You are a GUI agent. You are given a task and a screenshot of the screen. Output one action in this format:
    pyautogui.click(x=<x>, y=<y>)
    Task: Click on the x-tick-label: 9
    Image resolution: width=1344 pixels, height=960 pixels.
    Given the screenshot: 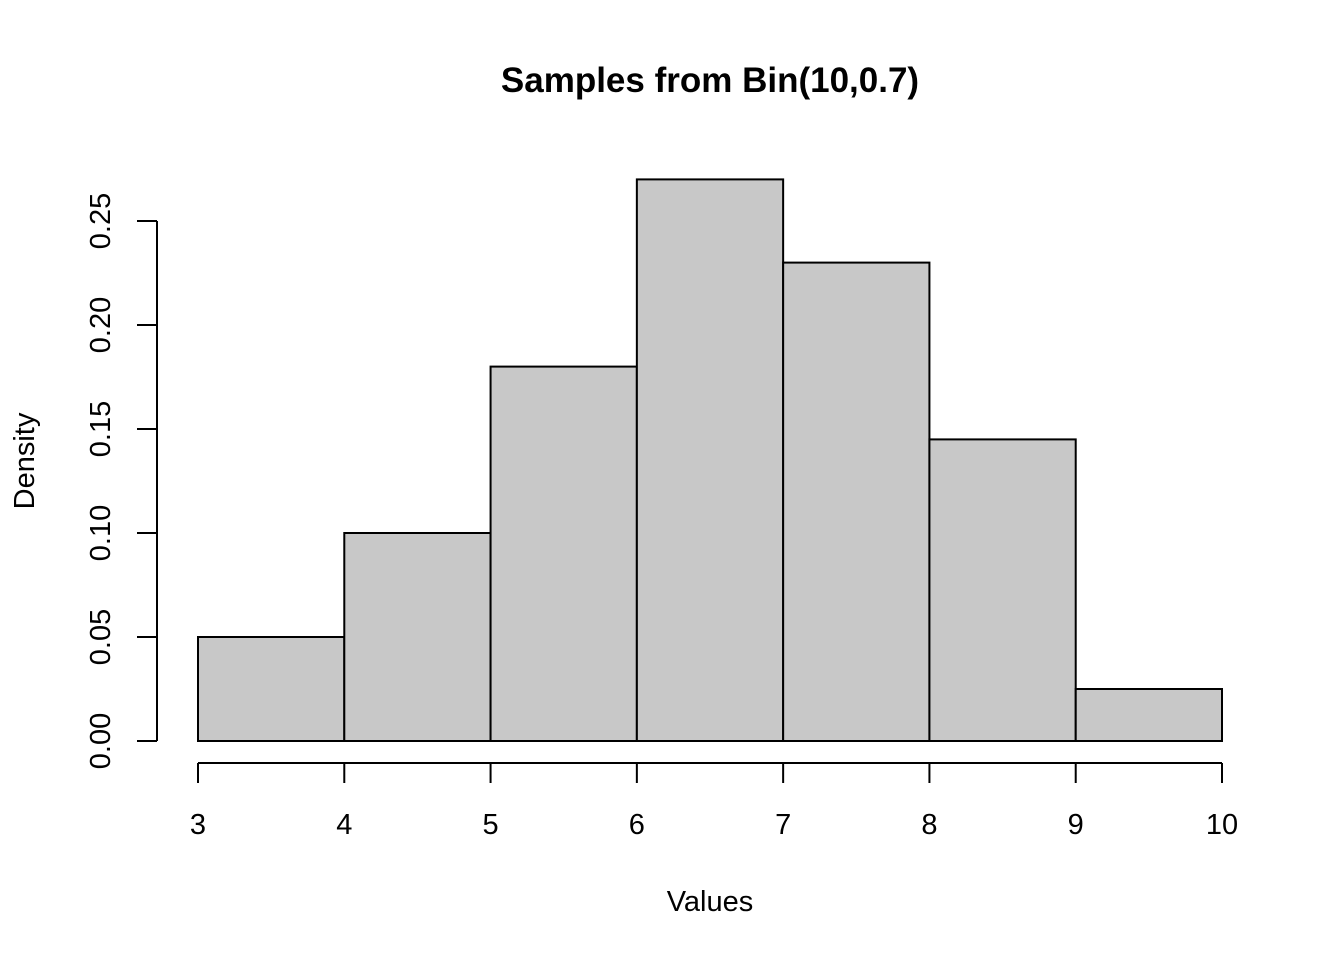 What is the action you would take?
    pyautogui.click(x=1076, y=825)
    